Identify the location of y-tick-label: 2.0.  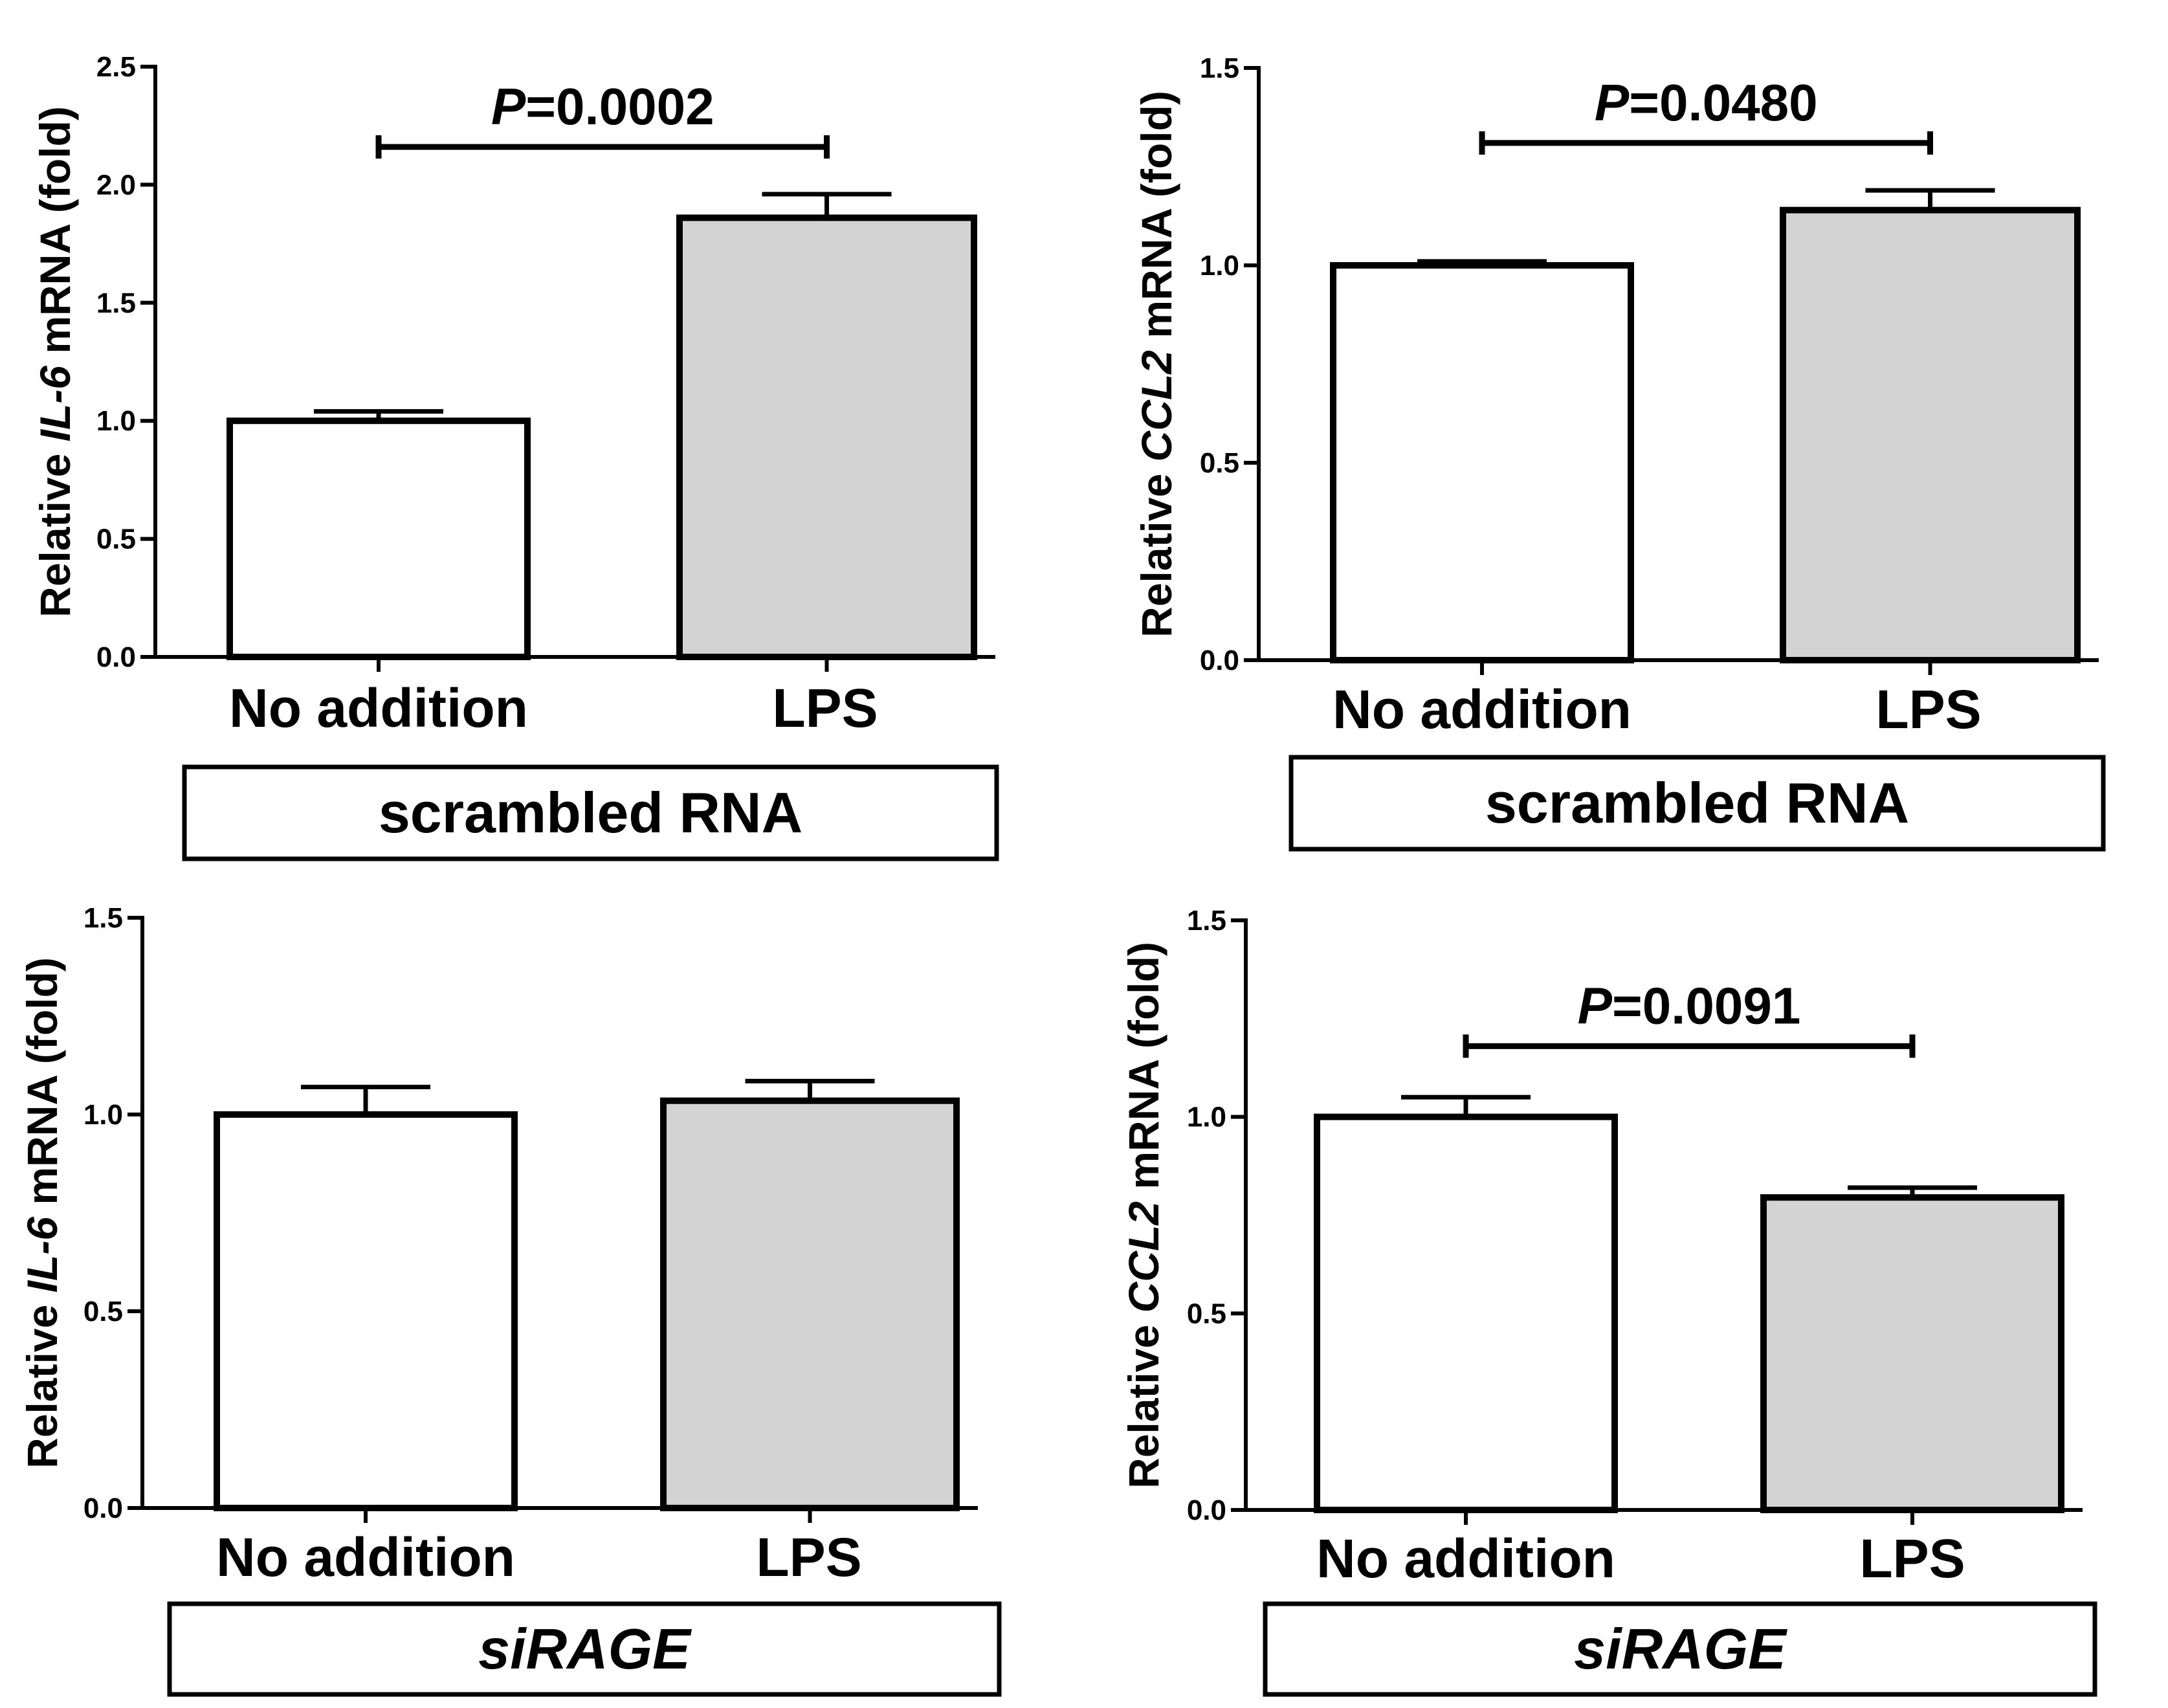
(116, 185).